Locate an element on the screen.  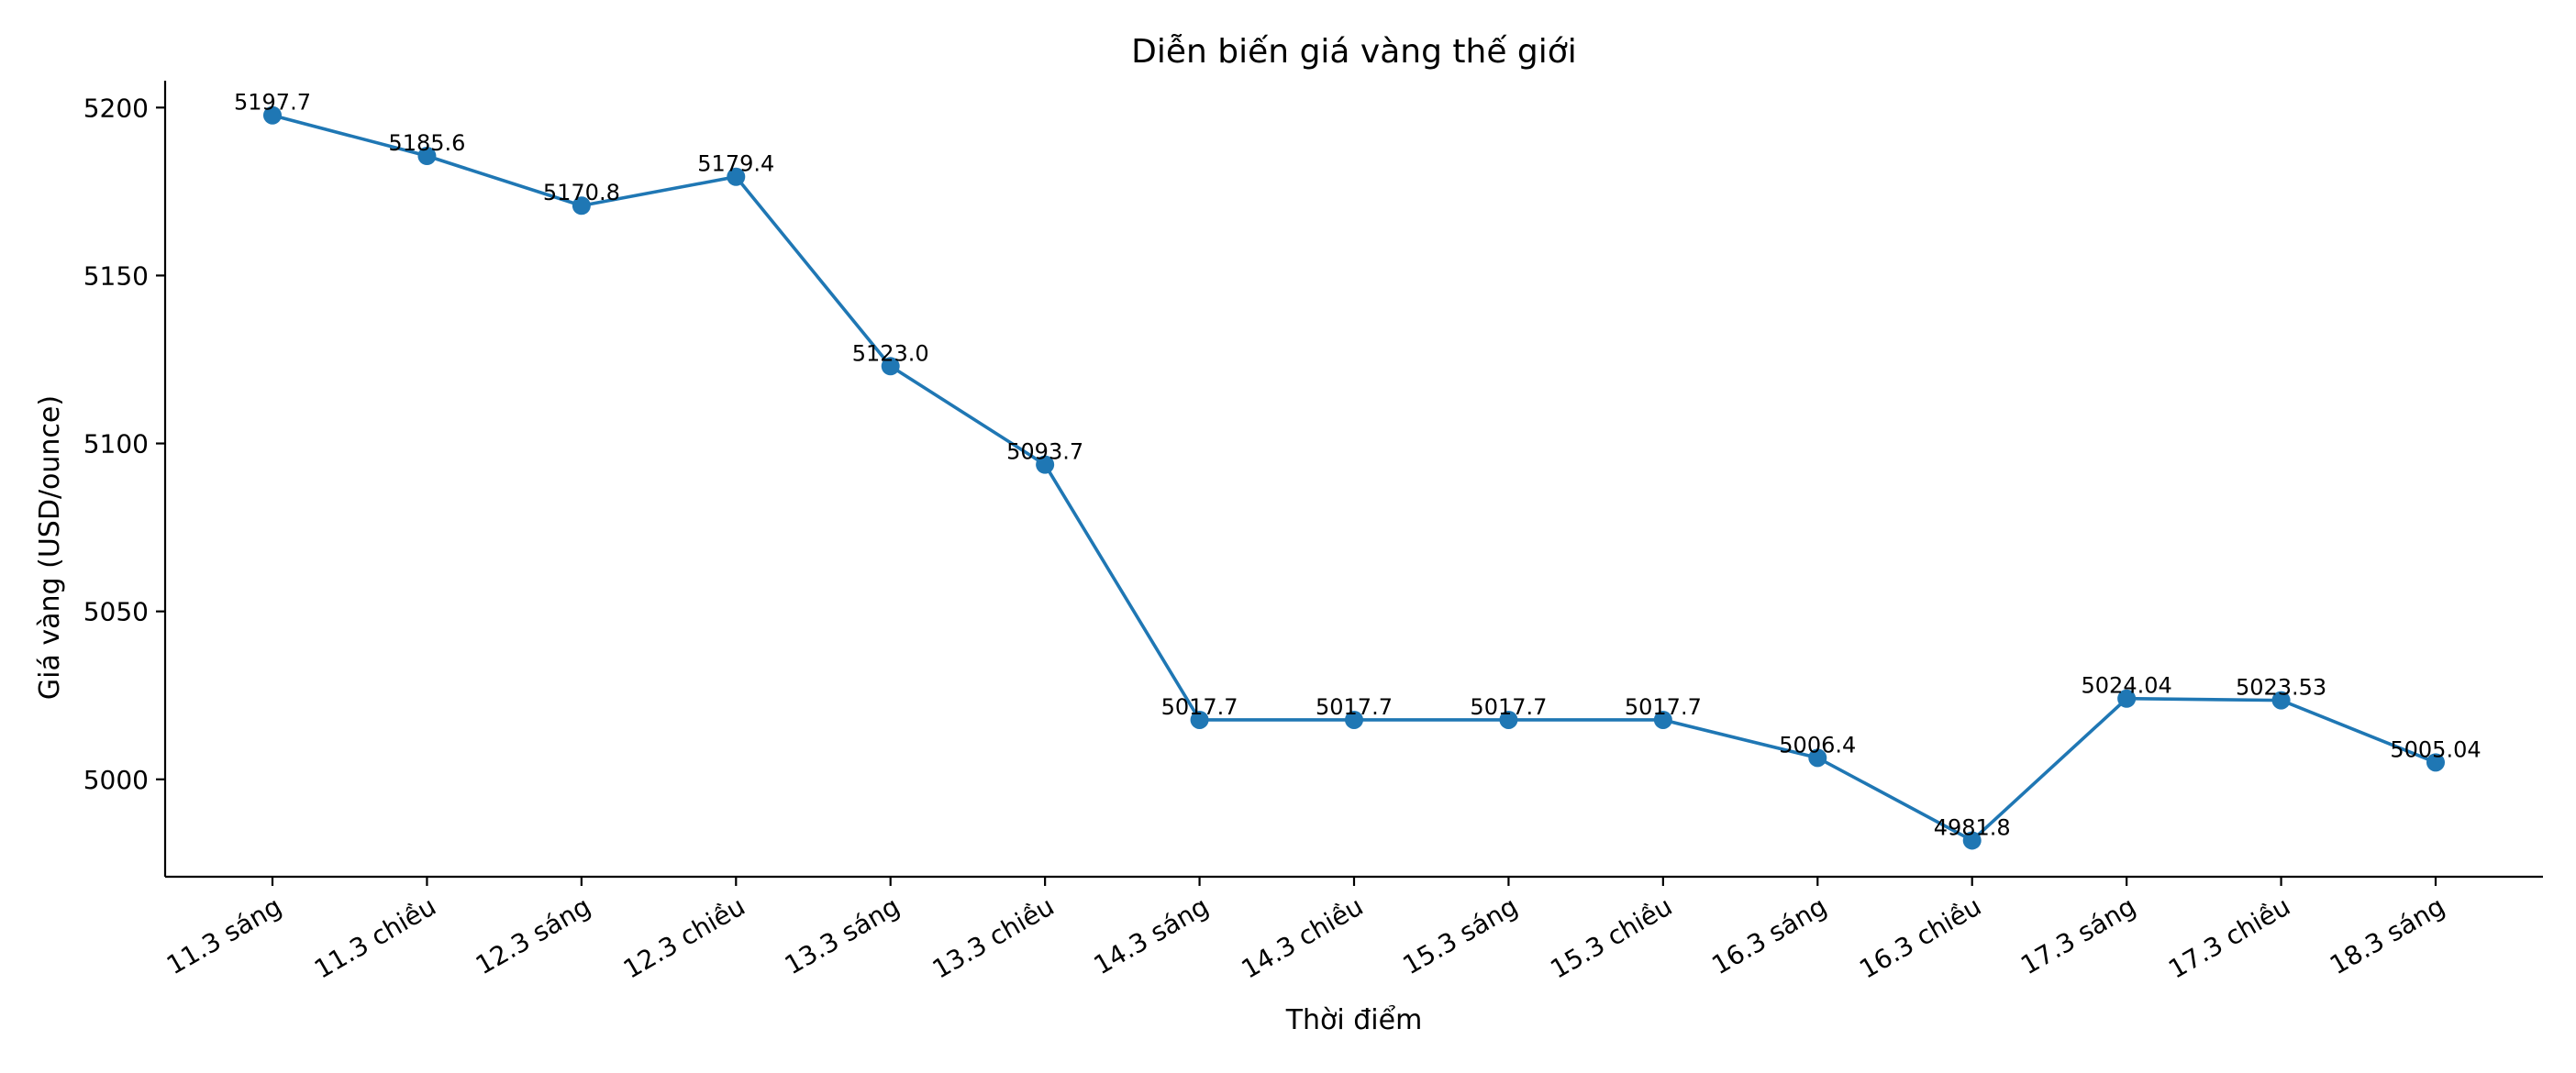
data-label: 5123.0 is located at coordinates (890, 353).